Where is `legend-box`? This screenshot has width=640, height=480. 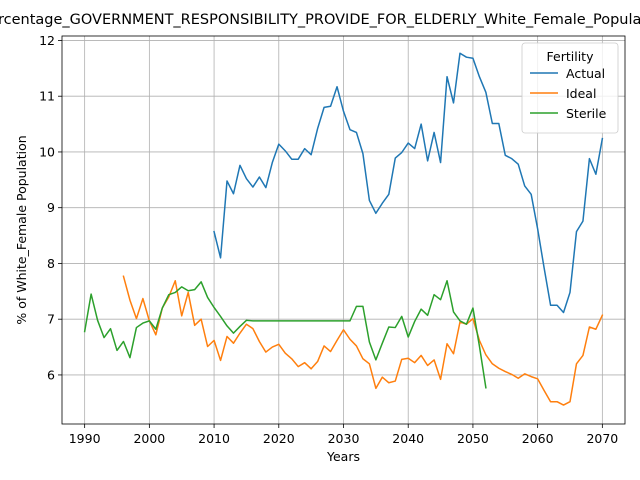 legend-box is located at coordinates (570, 88).